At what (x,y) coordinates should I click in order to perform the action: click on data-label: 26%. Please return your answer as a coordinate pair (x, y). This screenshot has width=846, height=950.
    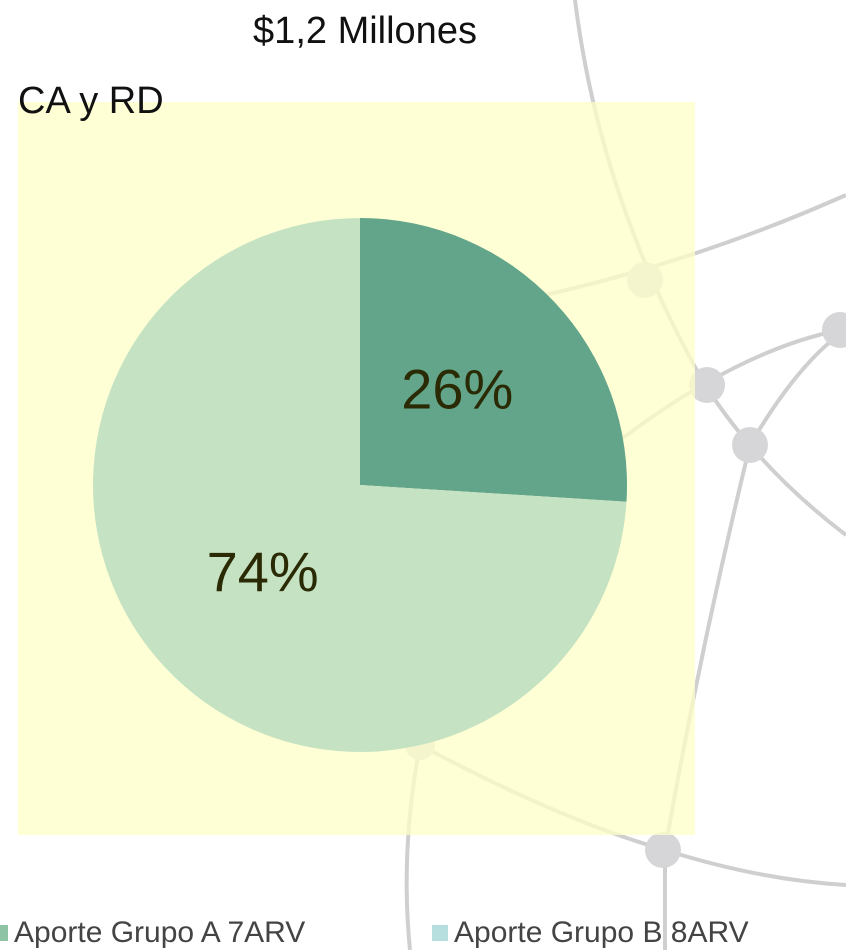
    Looking at the image, I should click on (457, 388).